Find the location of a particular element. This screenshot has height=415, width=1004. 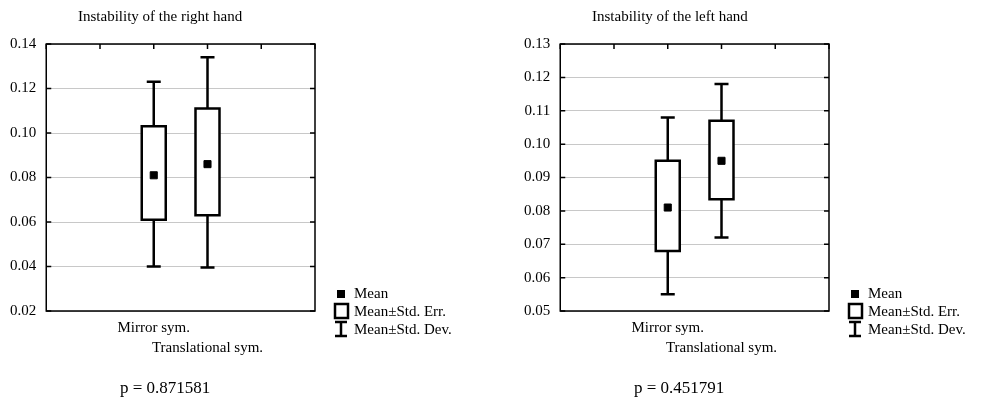

y-tick-label: 0.07 is located at coordinates (537, 243).